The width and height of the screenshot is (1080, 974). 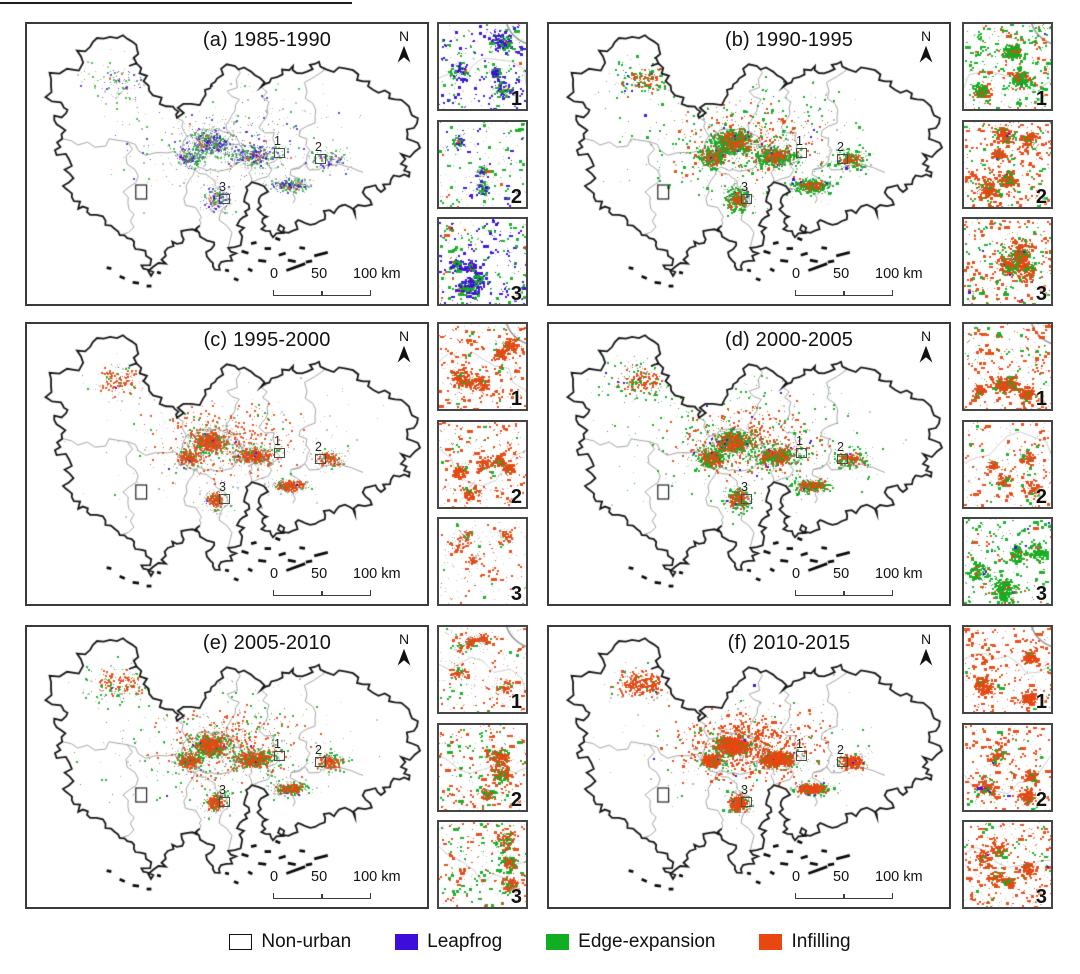 I want to click on panel-group-f: (f) 2010-2015 N 0 50 100 km 1 2 3 1 2 3, so click(x=813, y=767).